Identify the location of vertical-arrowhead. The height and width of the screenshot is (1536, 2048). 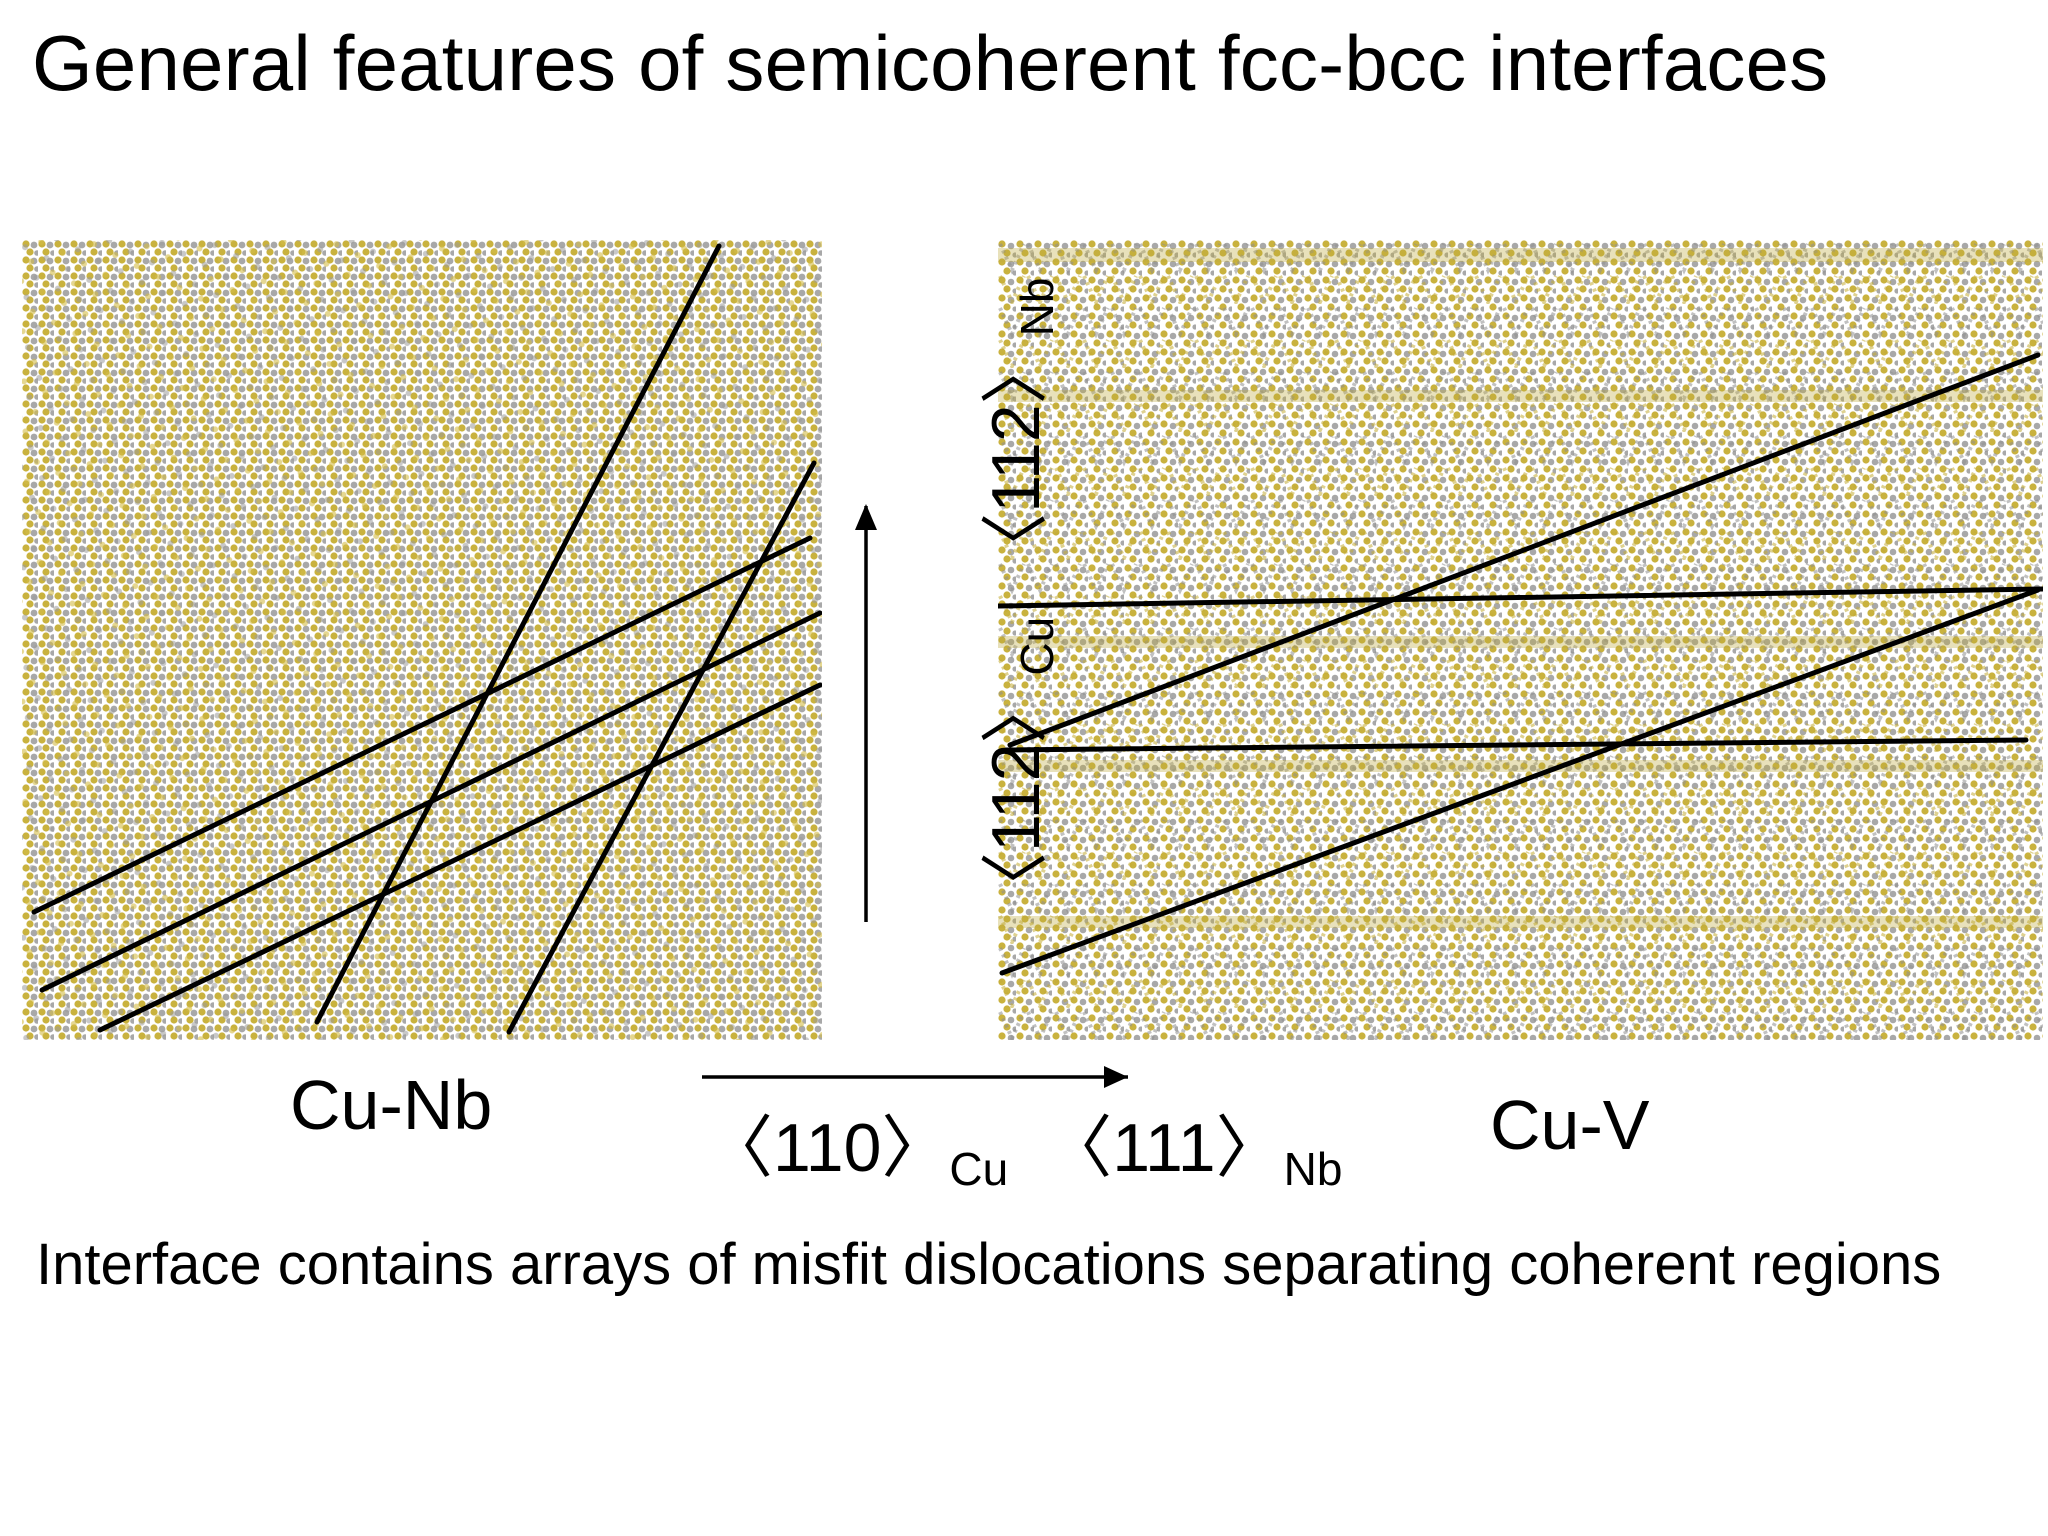
(866, 517).